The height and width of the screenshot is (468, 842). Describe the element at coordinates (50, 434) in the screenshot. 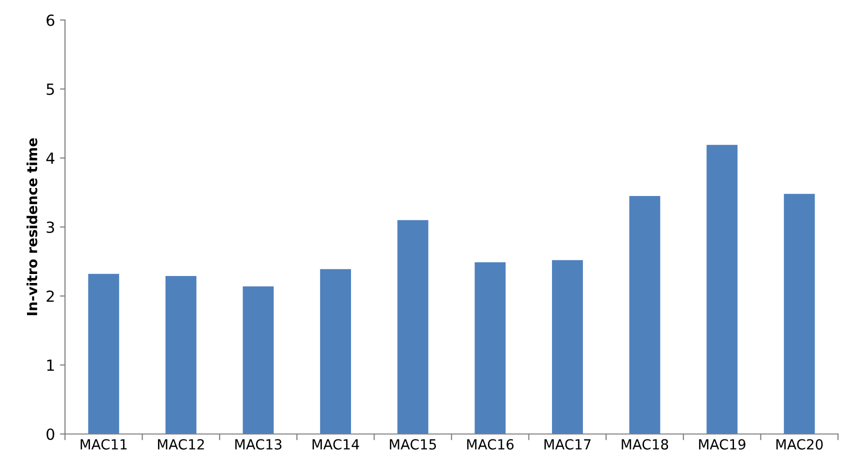

I see `y-tick-label: 0` at that location.